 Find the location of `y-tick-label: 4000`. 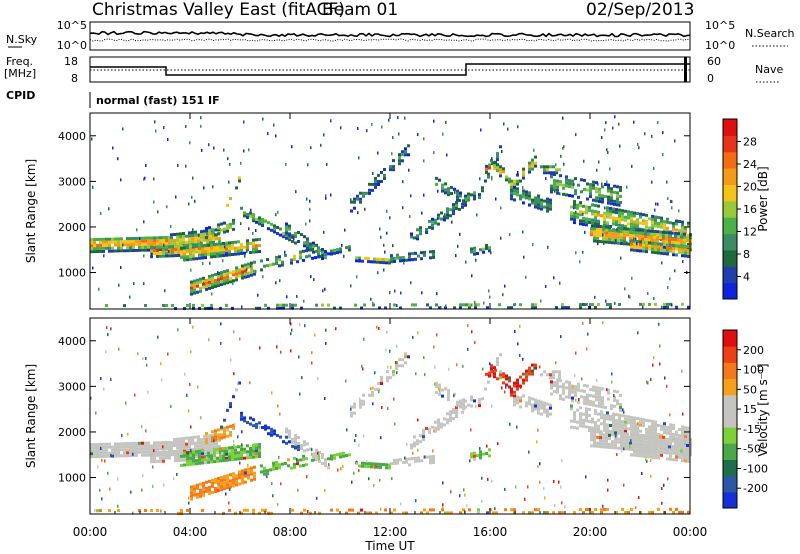

y-tick-label: 4000 is located at coordinates (72, 341).